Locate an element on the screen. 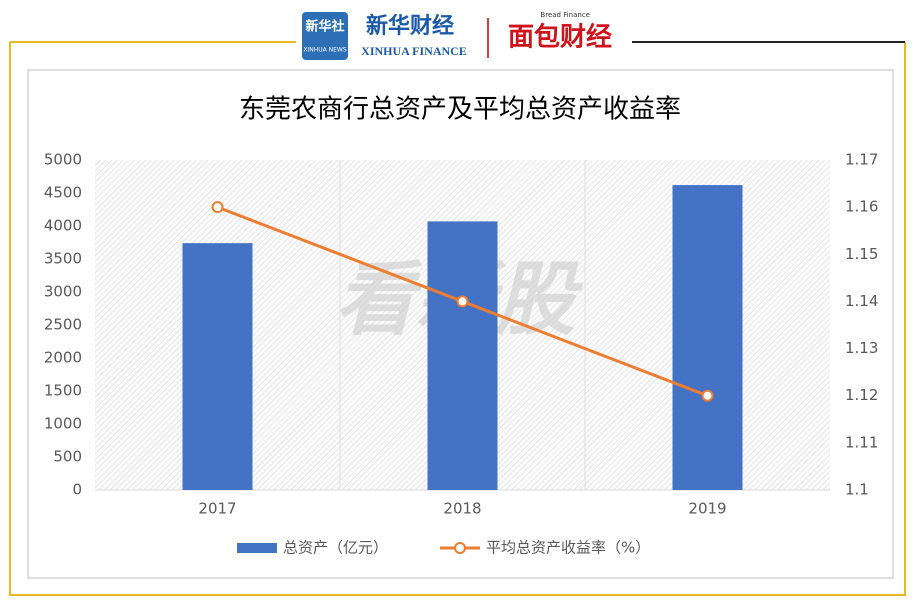 This screenshot has width=919, height=608. legend-label: 平均总资产收益率（%） is located at coordinates (568, 548).